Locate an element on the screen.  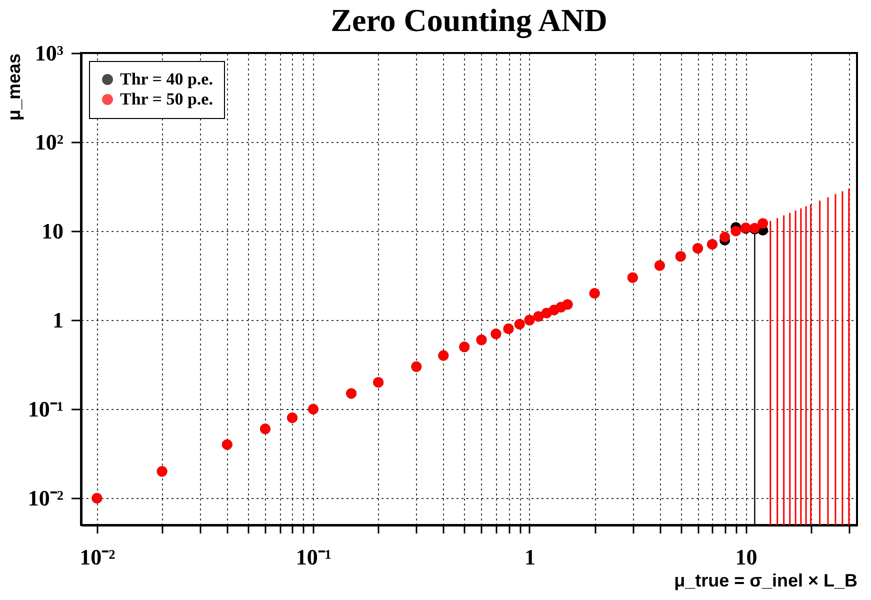
y-axis-title: μ_meas is located at coordinates (14, 87).